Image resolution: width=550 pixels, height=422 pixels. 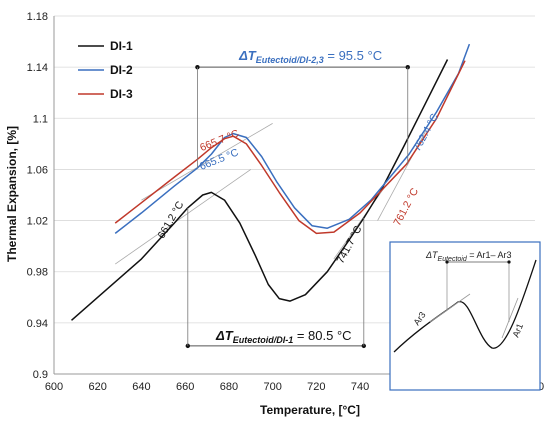 I want to click on inset-frame, so click(x=465, y=316).